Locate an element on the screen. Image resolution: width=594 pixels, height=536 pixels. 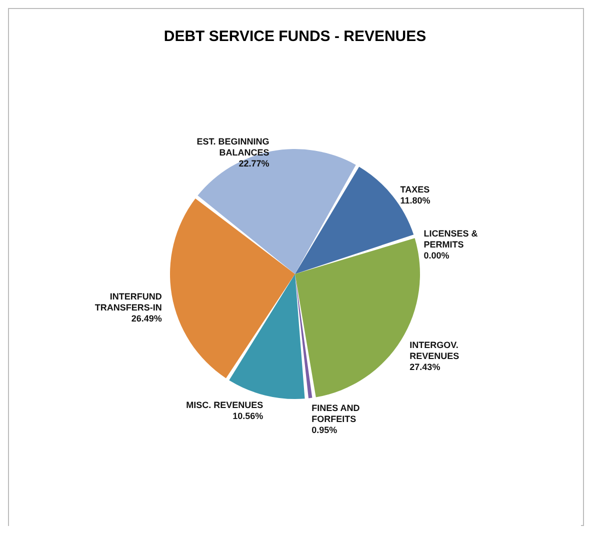
slice-label: INTERFUND TRANSFERS-IN is located at coordinates (128, 302).